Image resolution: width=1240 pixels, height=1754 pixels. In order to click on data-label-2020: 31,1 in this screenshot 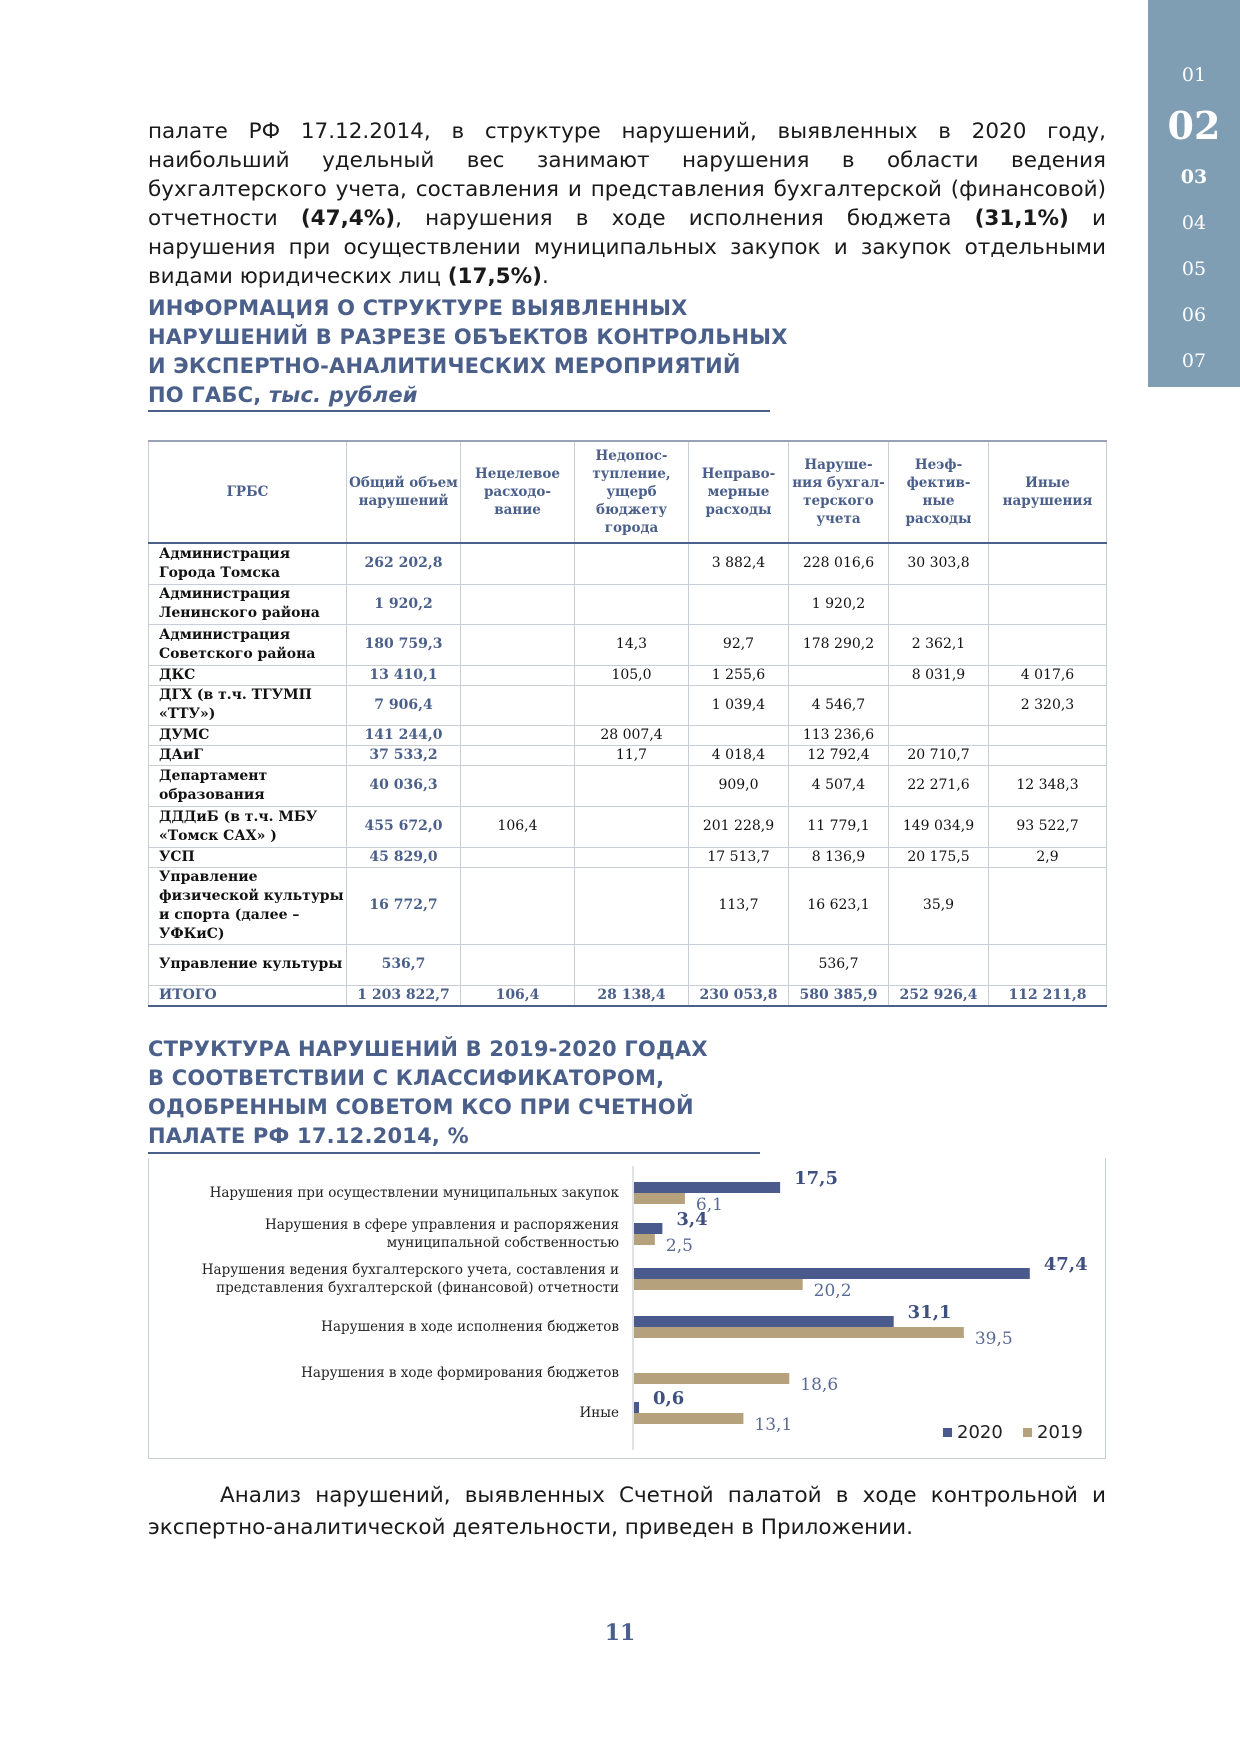, I will do `click(930, 1312)`.